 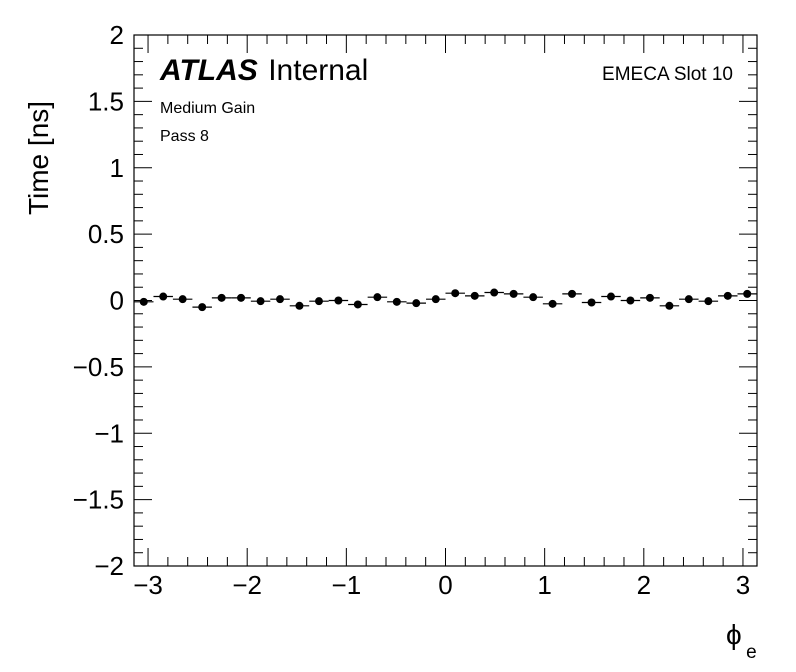 What do you see at coordinates (743, 585) in the screenshot?
I see `x-tick-label: 3` at bounding box center [743, 585].